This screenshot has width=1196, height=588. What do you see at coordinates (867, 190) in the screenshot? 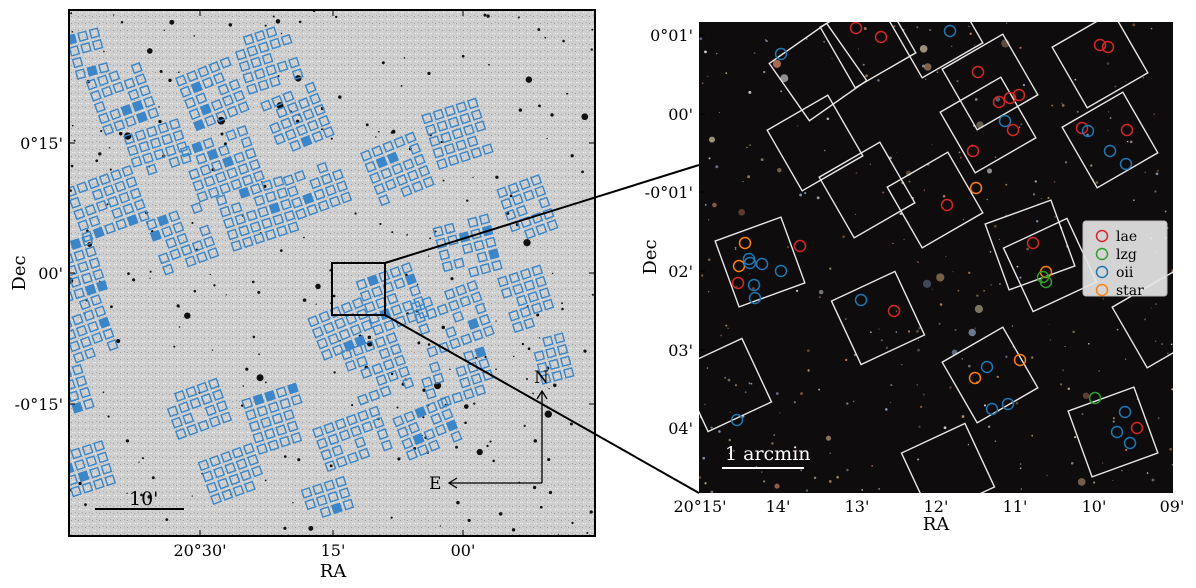
I see `ifu-square` at bounding box center [867, 190].